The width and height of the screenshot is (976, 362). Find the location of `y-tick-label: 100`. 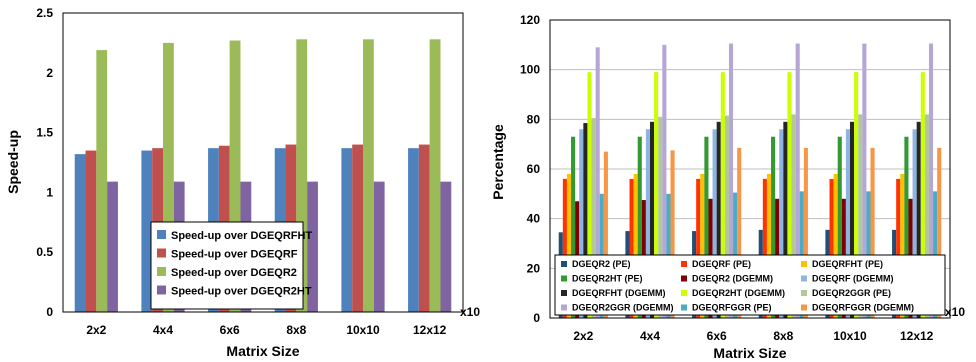

y-tick-label: 100 is located at coordinates (530, 70).